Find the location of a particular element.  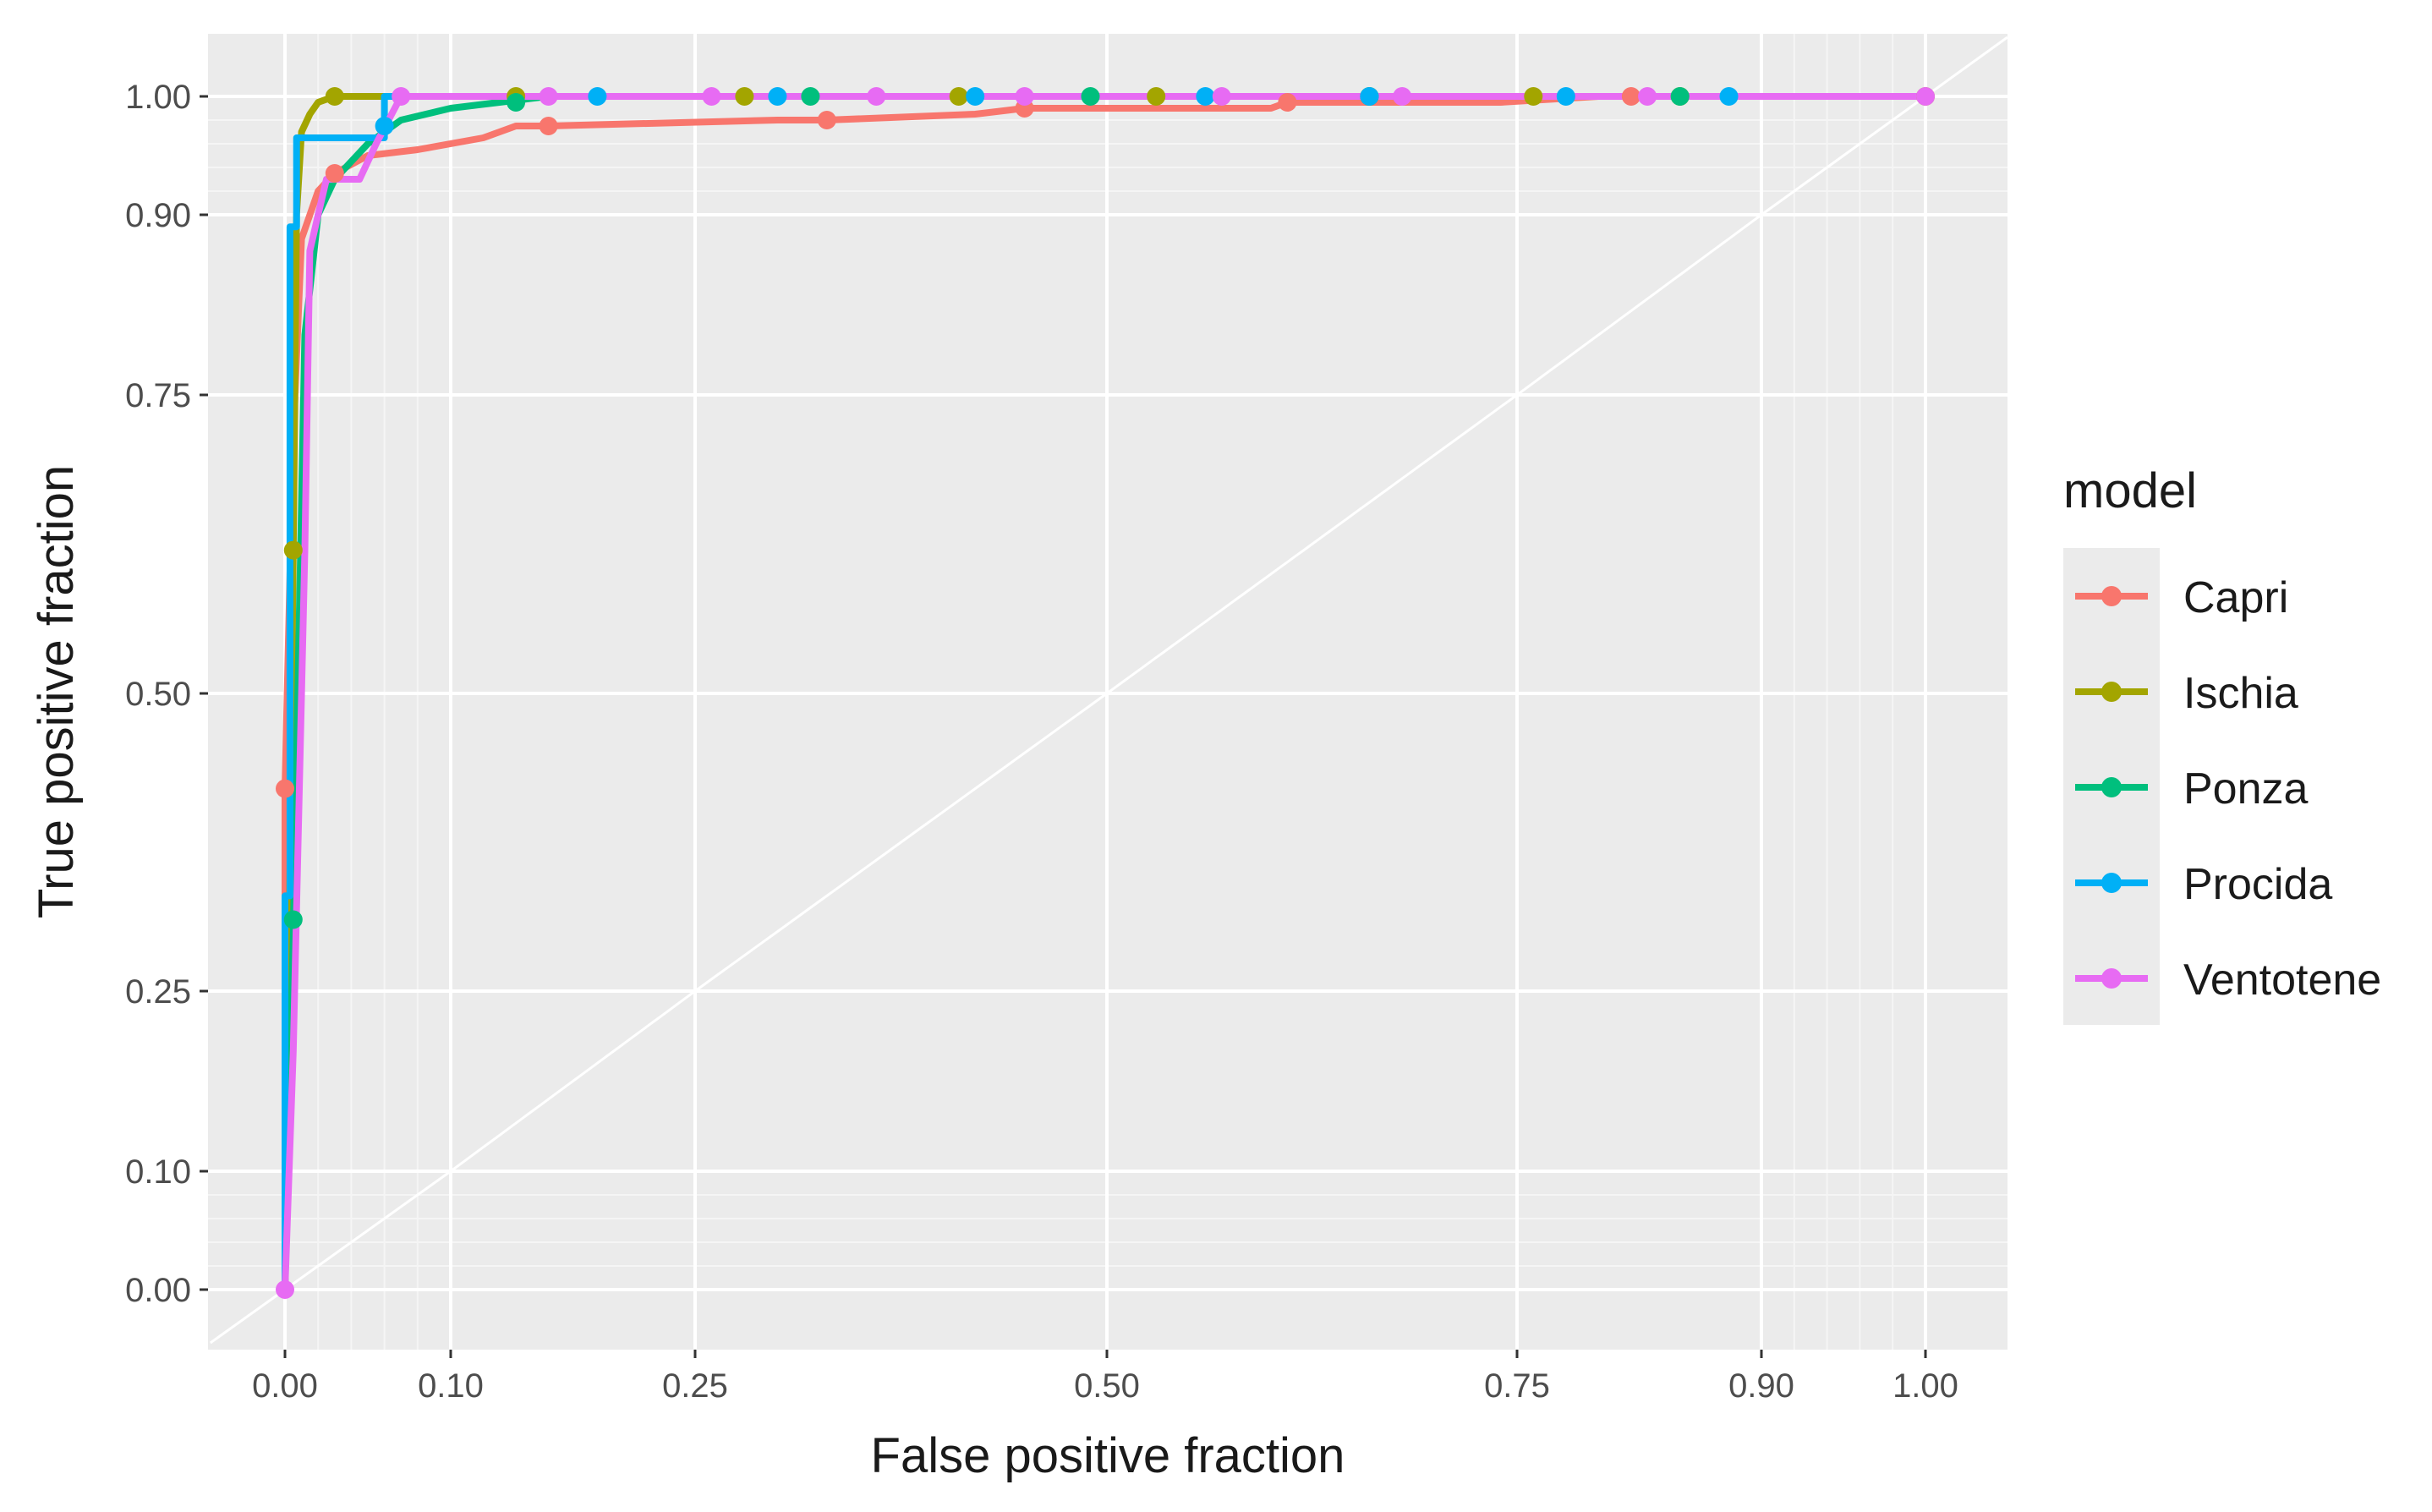

legend-label: Ponza is located at coordinates (2246, 789).